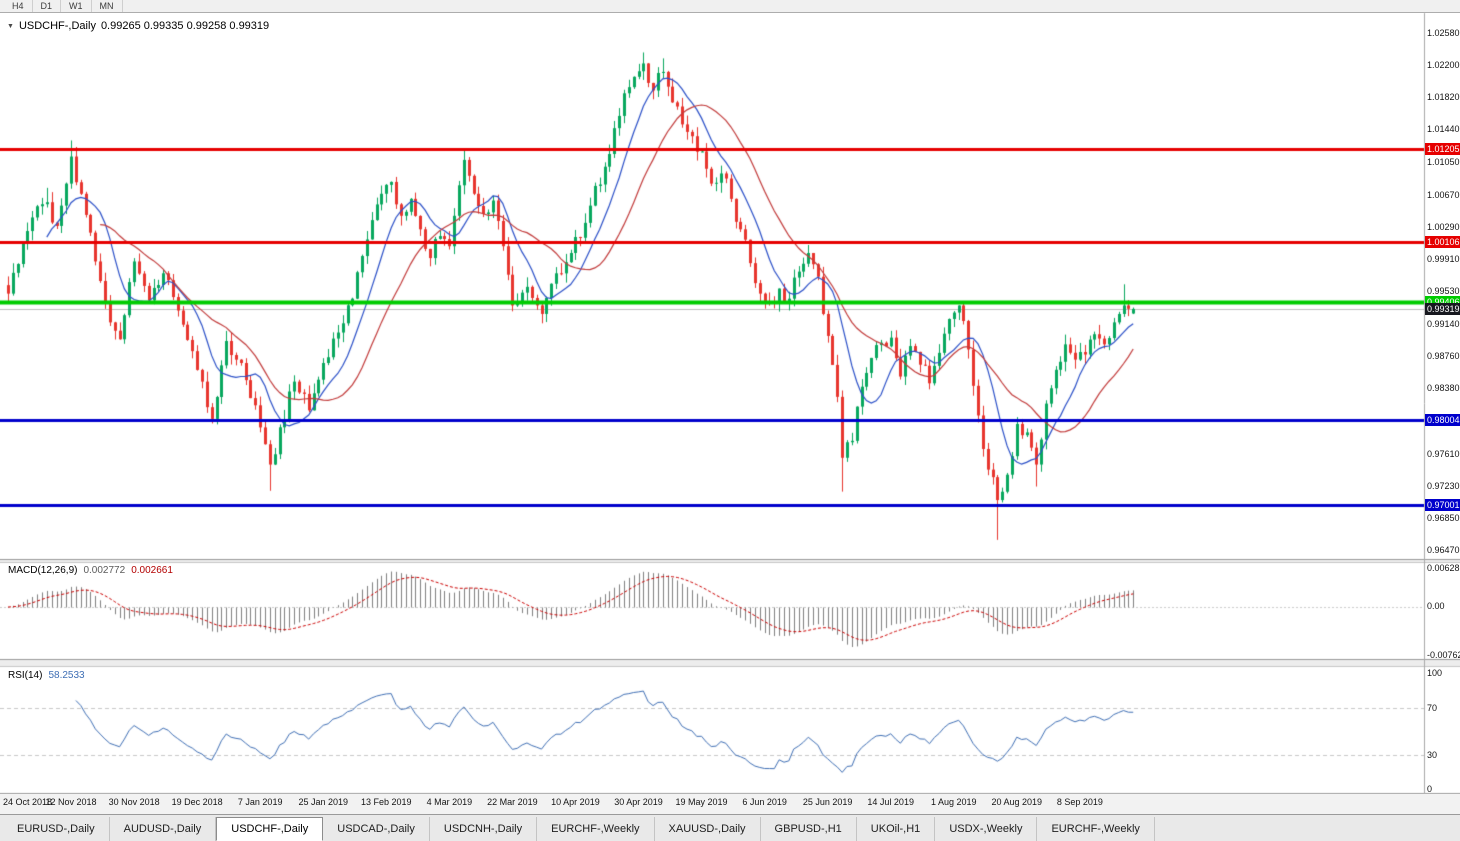 This screenshot has height=841, width=1460. I want to click on chart-tab-eurusd-daily: EURUSD-,Daily, so click(56, 829).